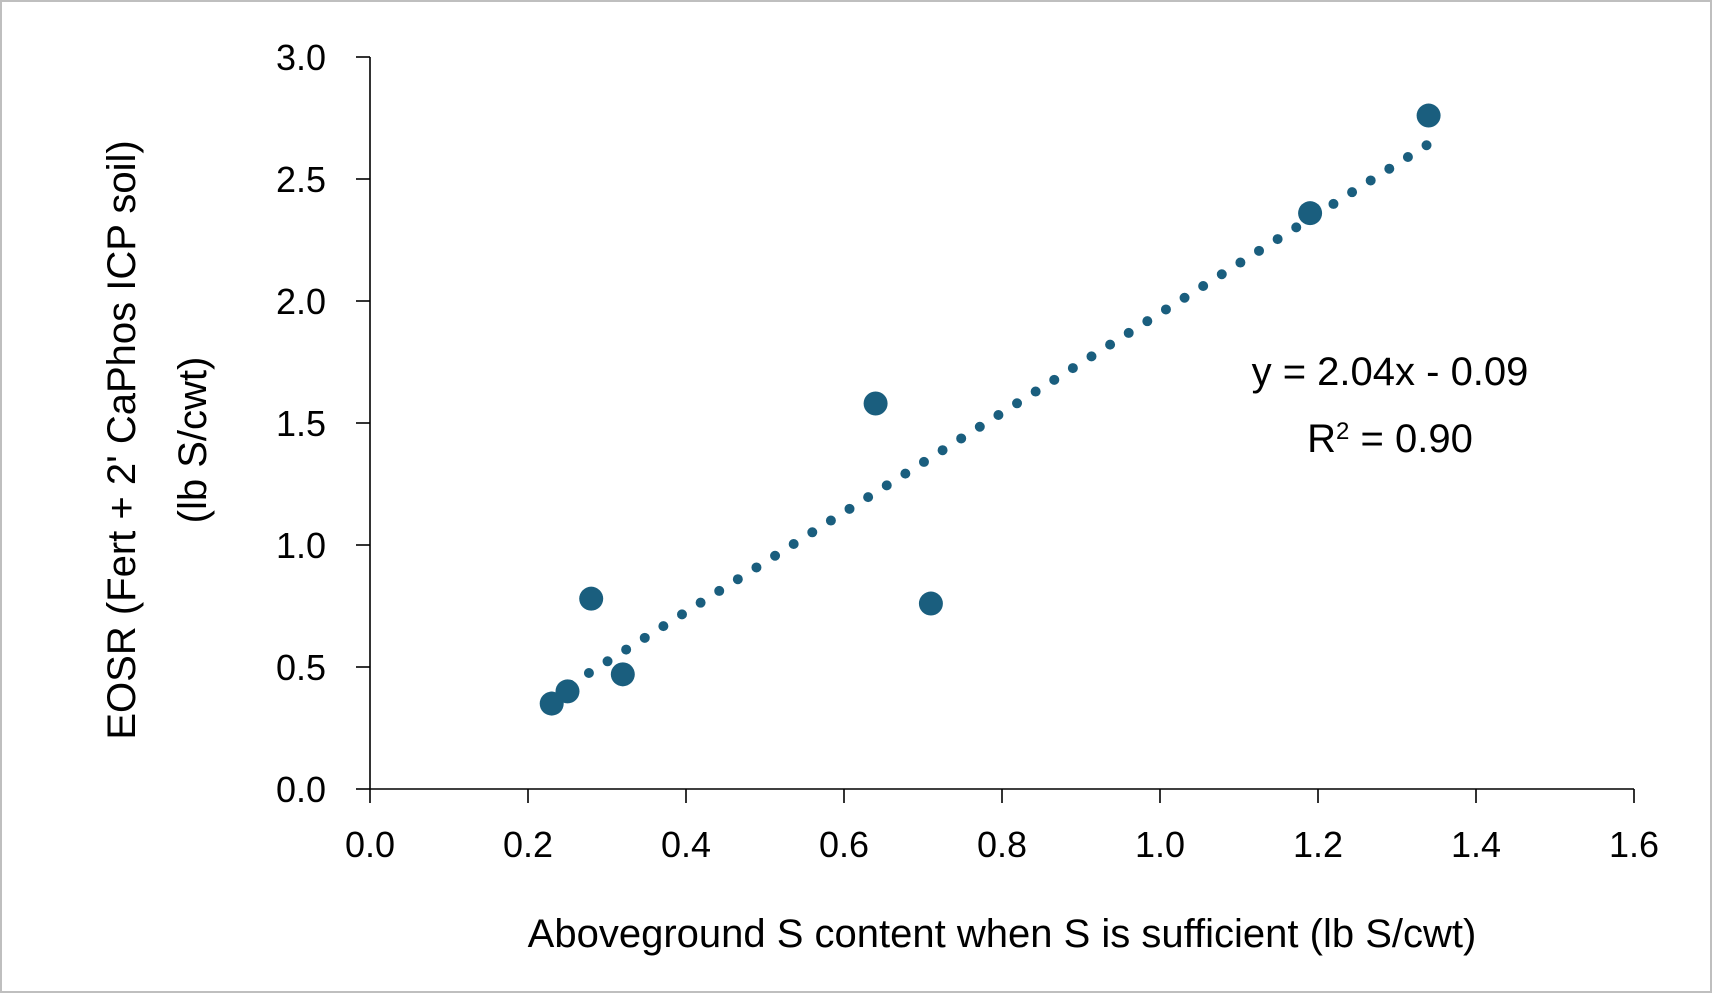 This screenshot has height=995, width=1712. What do you see at coordinates (1390, 372) in the screenshot?
I see `trendline-equation: y = 2.04x - 0.09` at bounding box center [1390, 372].